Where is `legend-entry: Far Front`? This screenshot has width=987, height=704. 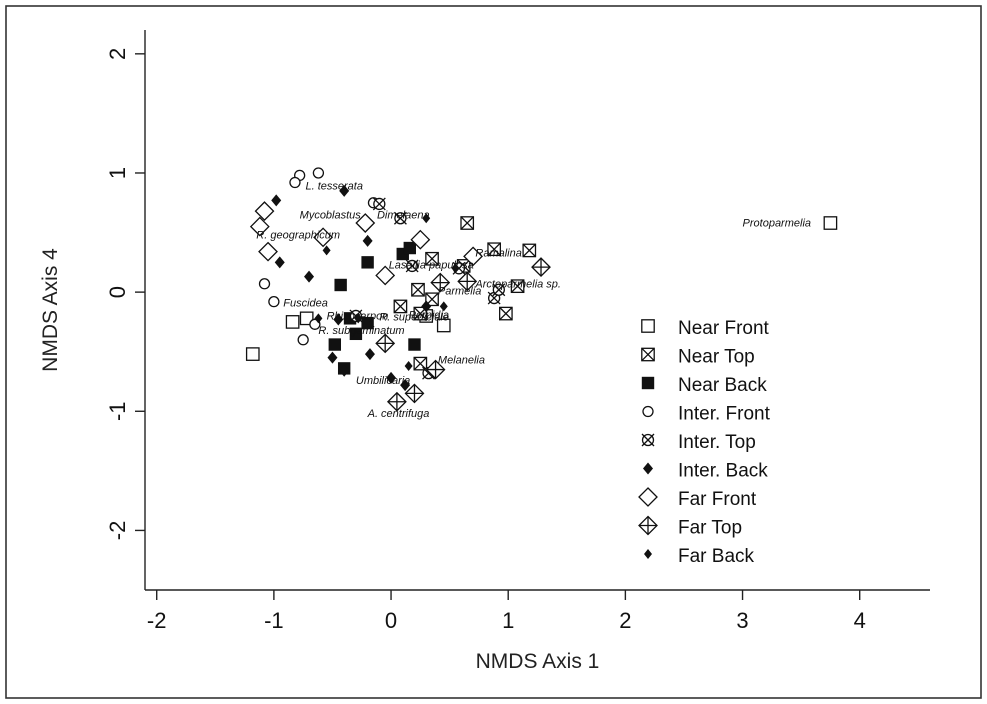
legend-entry: Far Front is located at coordinates (717, 499).